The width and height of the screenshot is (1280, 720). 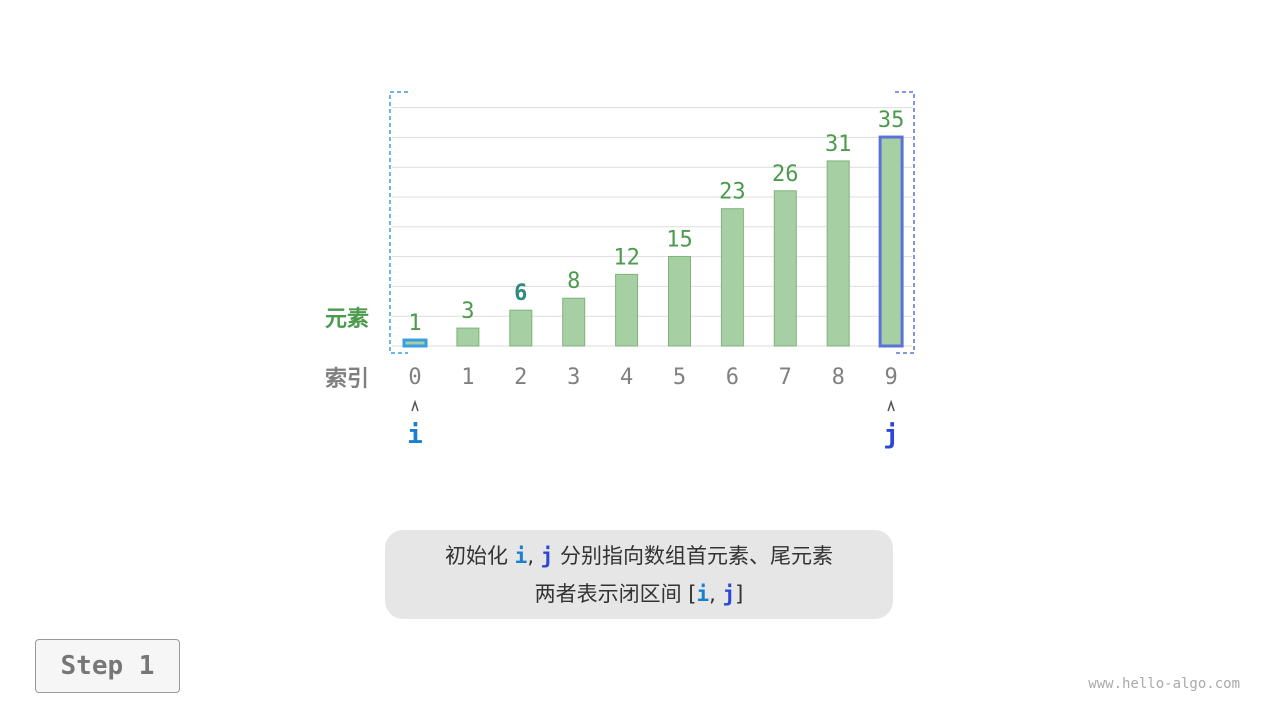 I want to click on caption-text: ], so click(x=739, y=594).